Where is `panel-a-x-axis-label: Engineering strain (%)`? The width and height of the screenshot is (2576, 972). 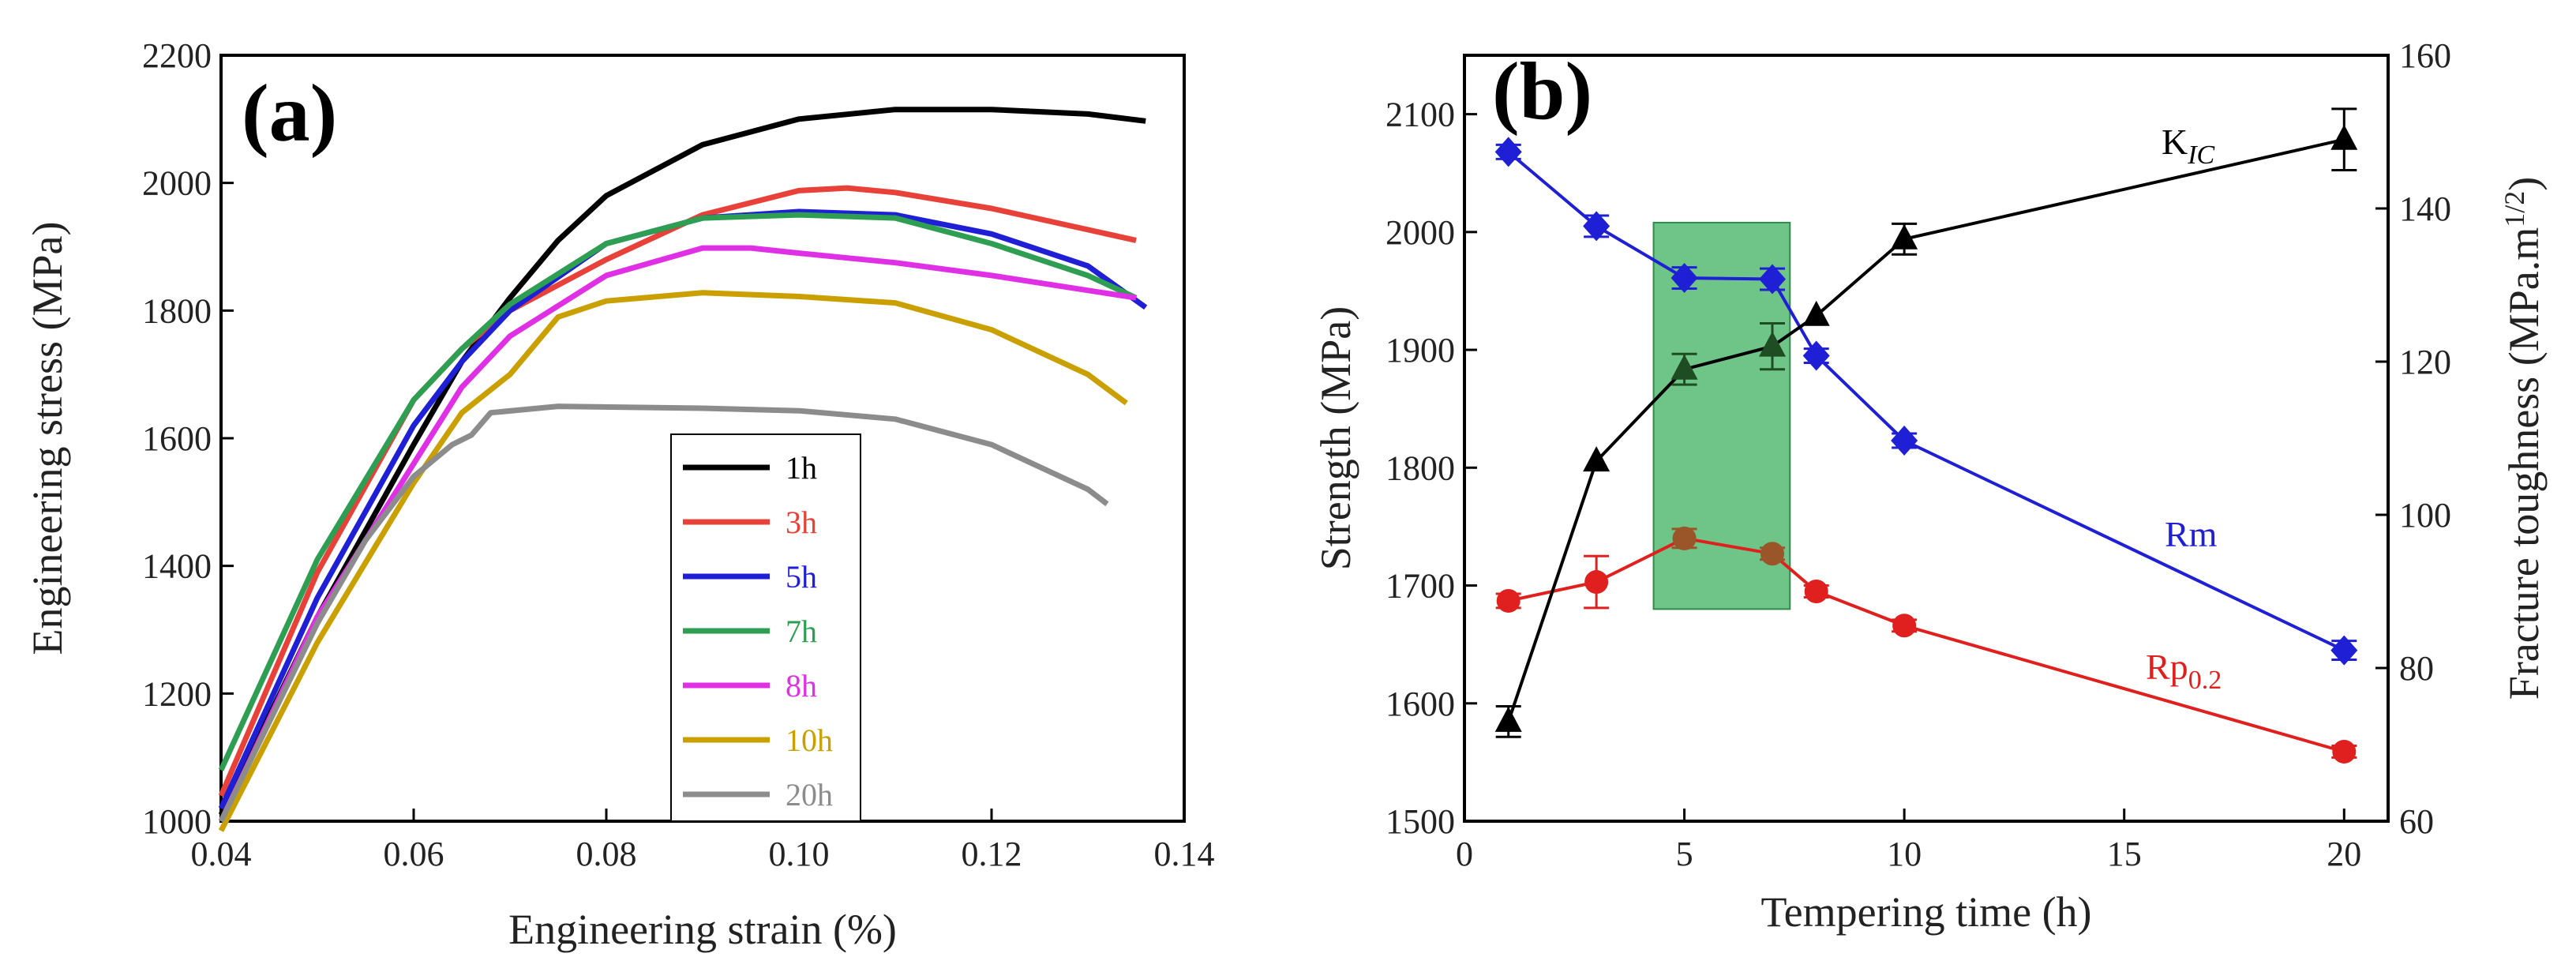
panel-a-x-axis-label: Engineering strain (%) is located at coordinates (702, 929).